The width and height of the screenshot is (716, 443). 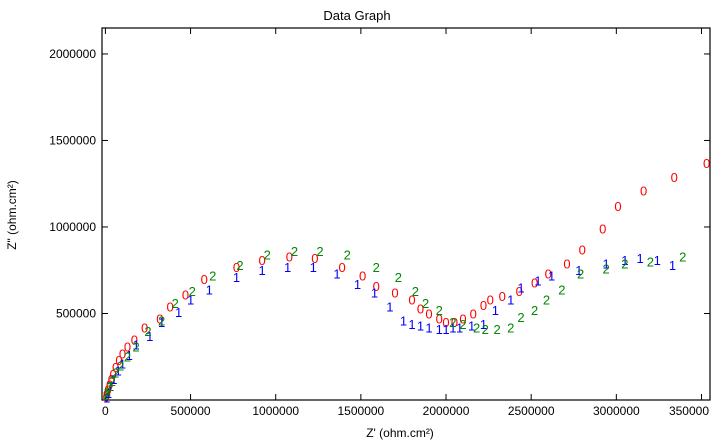 What do you see at coordinates (105, 411) in the screenshot?
I see `x-tick-label: 0` at bounding box center [105, 411].